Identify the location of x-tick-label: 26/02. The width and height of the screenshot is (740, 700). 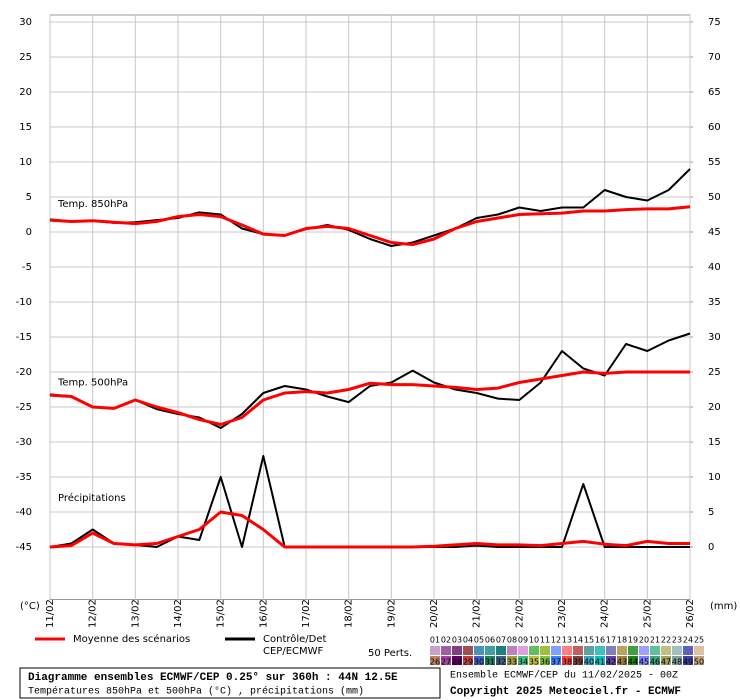
(690, 613).